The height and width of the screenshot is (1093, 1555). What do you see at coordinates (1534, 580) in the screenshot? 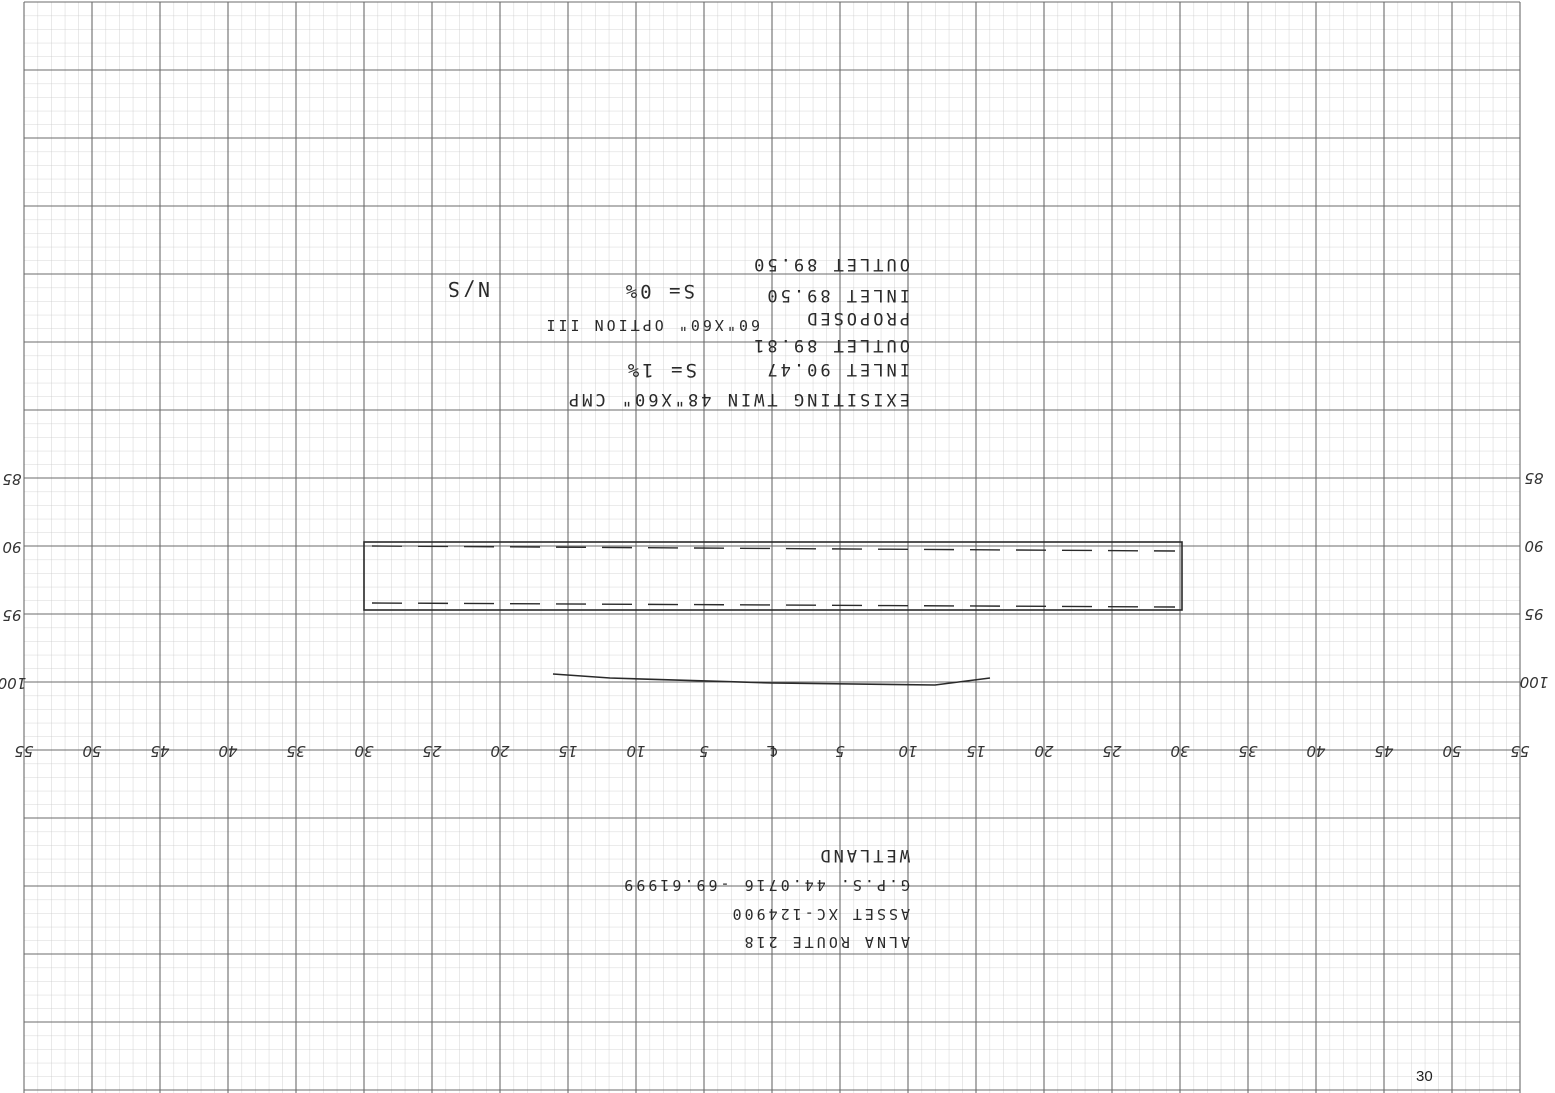
I see `right-elevation-labels: 85 90 95 100` at bounding box center [1534, 580].